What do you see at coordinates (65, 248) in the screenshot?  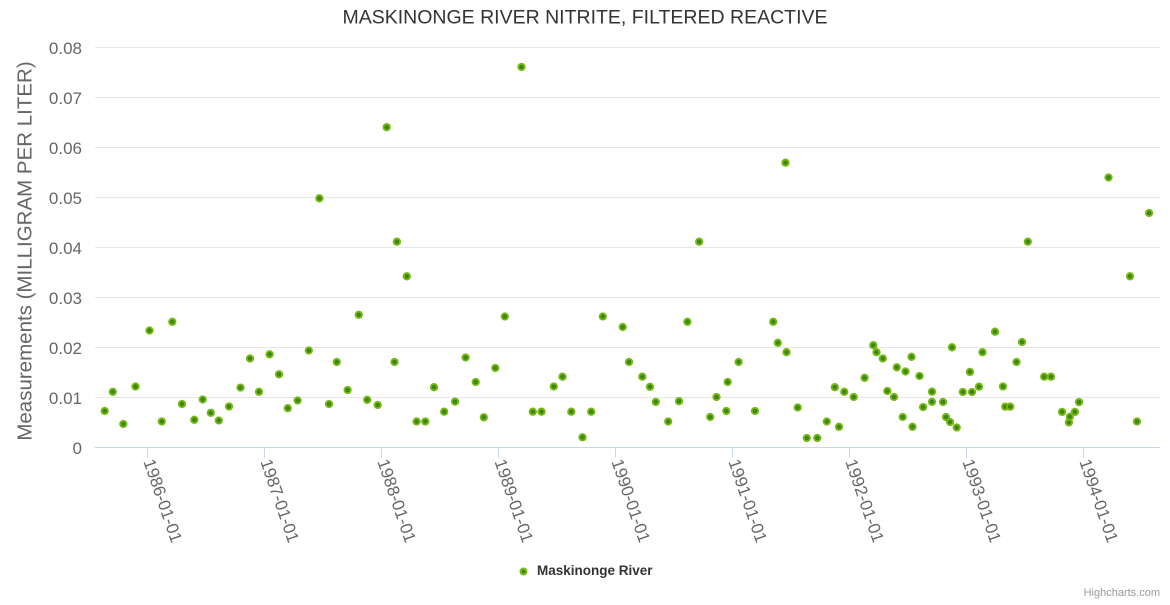 I see `svg-text: 0.04` at bounding box center [65, 248].